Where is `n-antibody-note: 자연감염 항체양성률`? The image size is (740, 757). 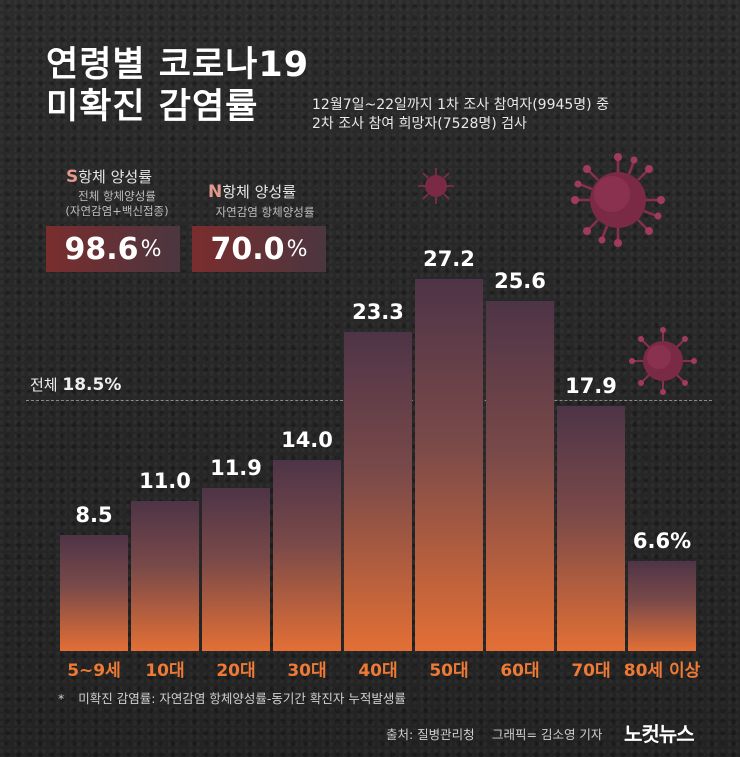 n-antibody-note: 자연감염 항체양성률 is located at coordinates (265, 212).